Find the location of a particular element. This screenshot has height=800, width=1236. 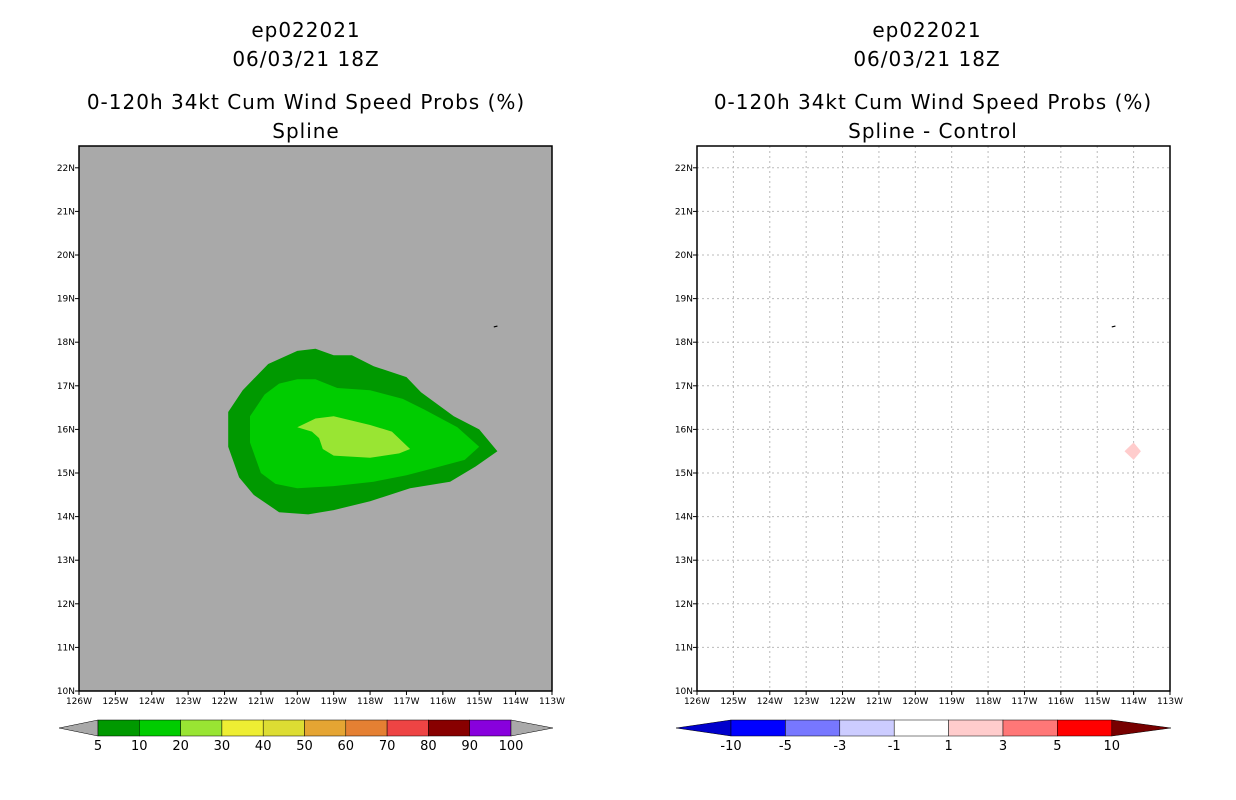

colorbar-label: -10 is located at coordinates (730, 746).